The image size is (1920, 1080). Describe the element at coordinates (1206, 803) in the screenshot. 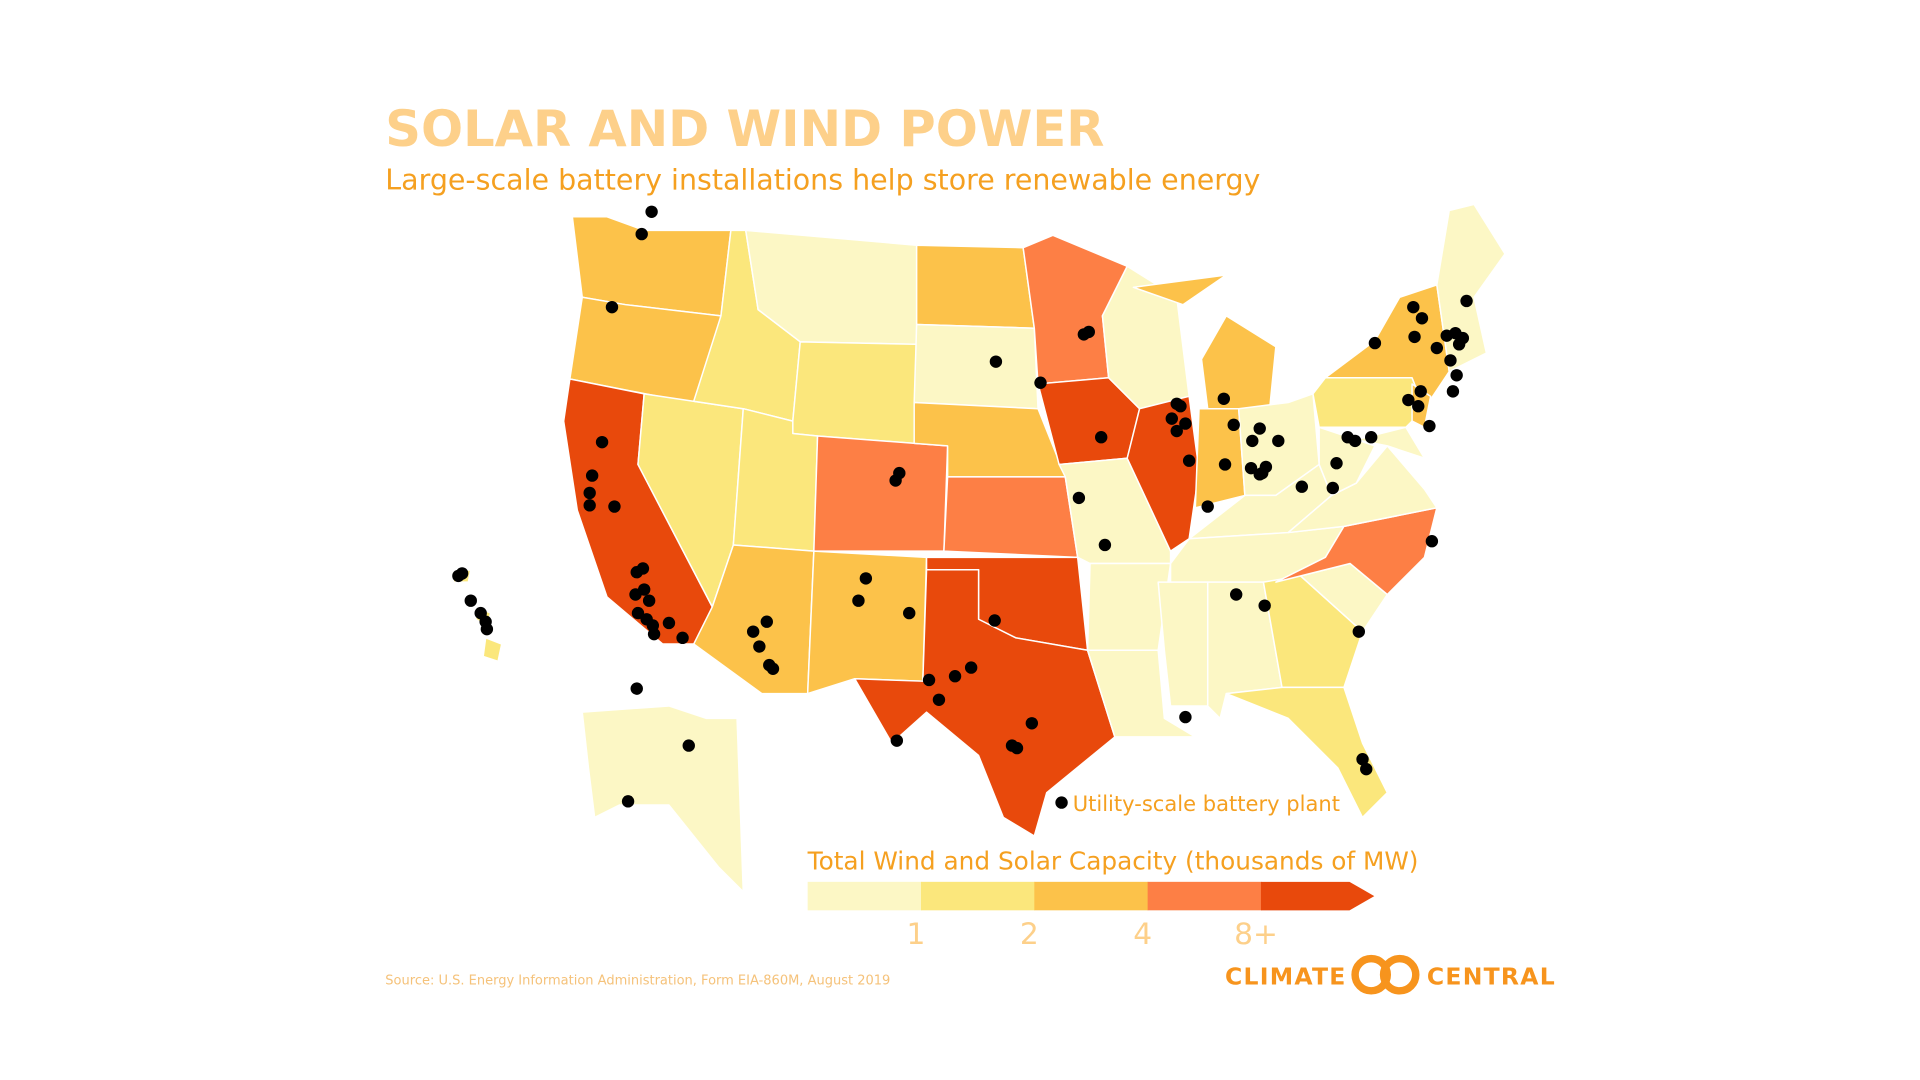

I see `marker-legend-label: Utility-scale battery plant` at that location.